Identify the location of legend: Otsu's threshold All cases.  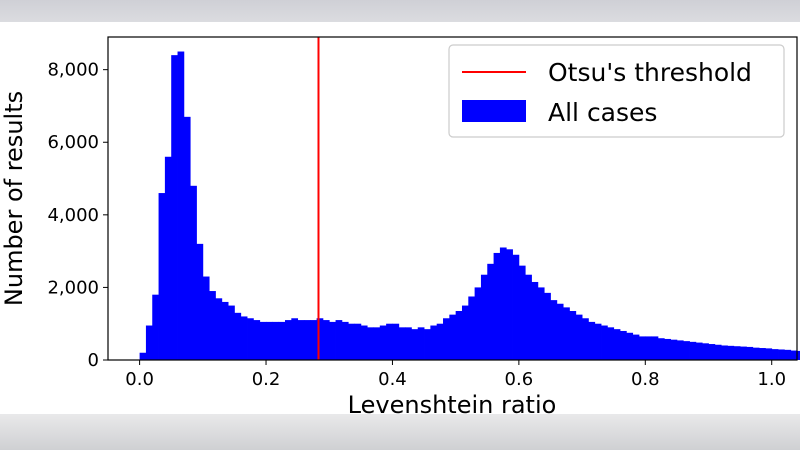
(616, 91).